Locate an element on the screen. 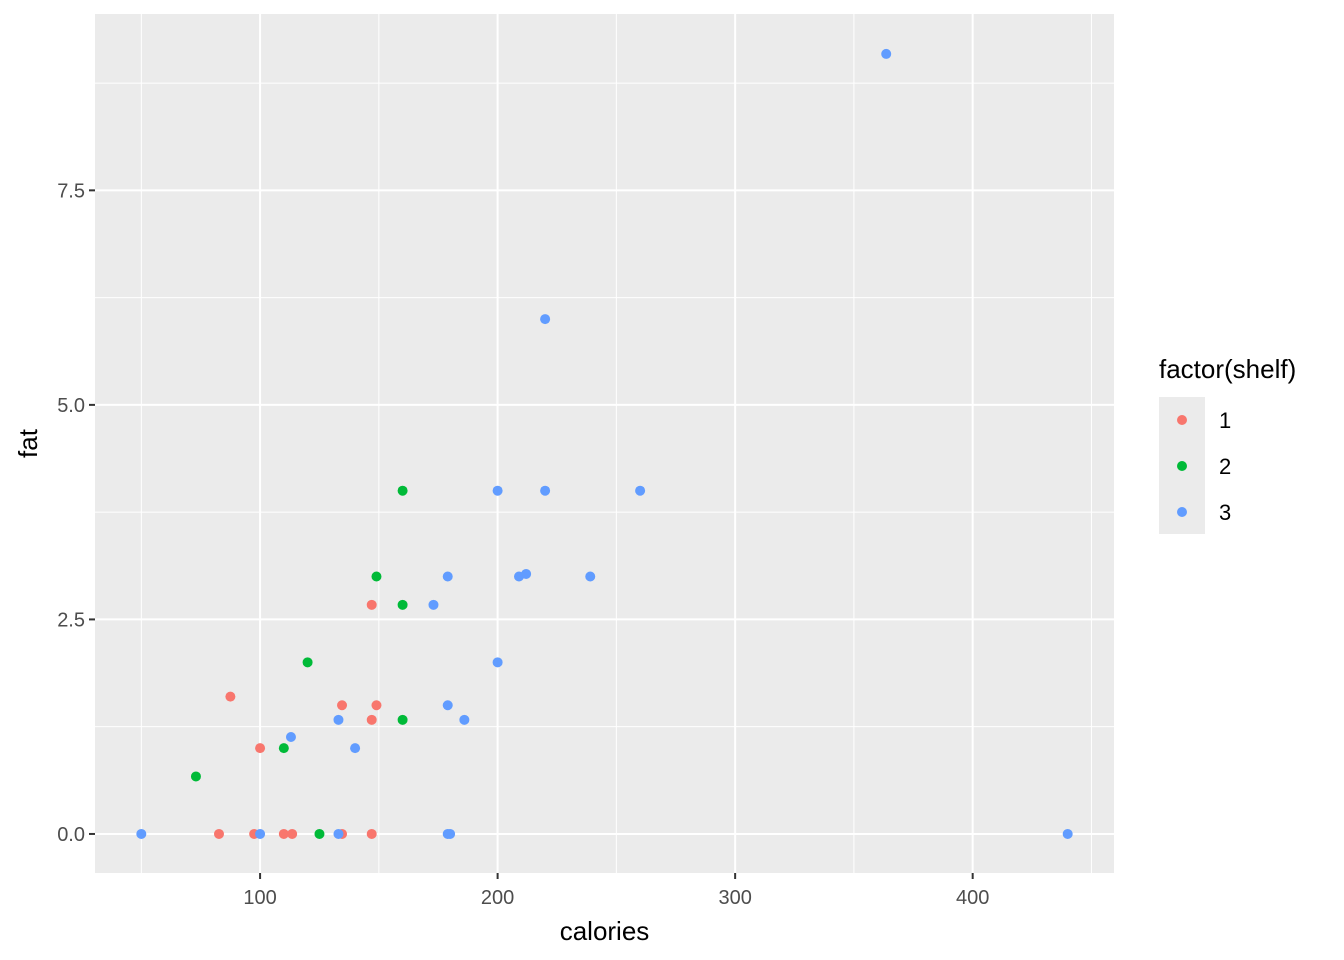 This screenshot has width=1344, height=960. x-axis-title: calories is located at coordinates (605, 931).